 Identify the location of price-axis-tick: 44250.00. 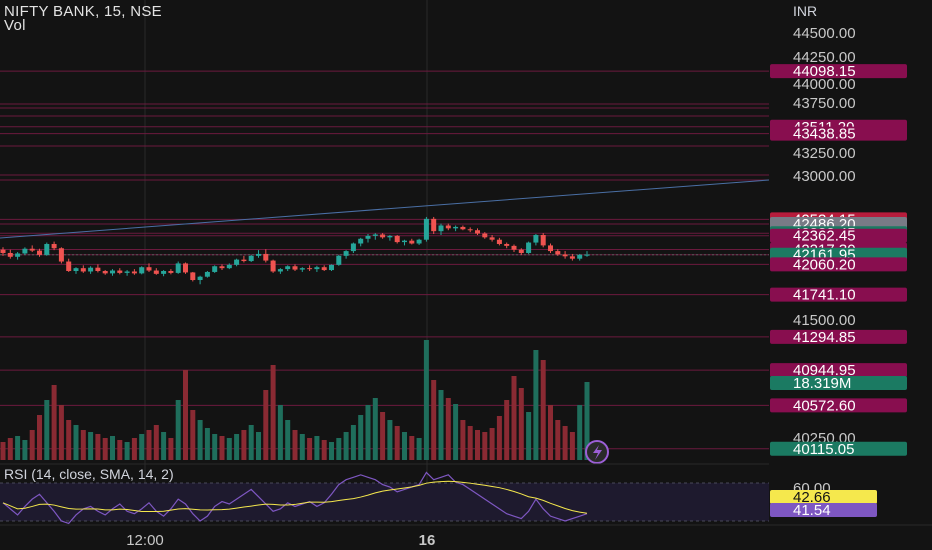
(824, 57).